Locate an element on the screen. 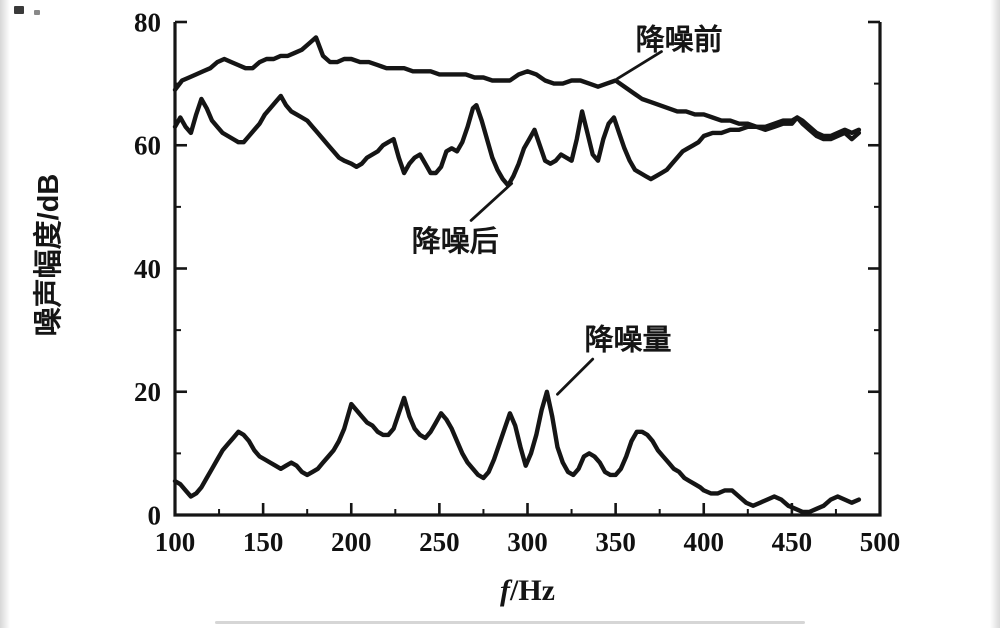 This screenshot has width=1000, height=628. x-axis-title: f/Hz is located at coordinates (527, 590).